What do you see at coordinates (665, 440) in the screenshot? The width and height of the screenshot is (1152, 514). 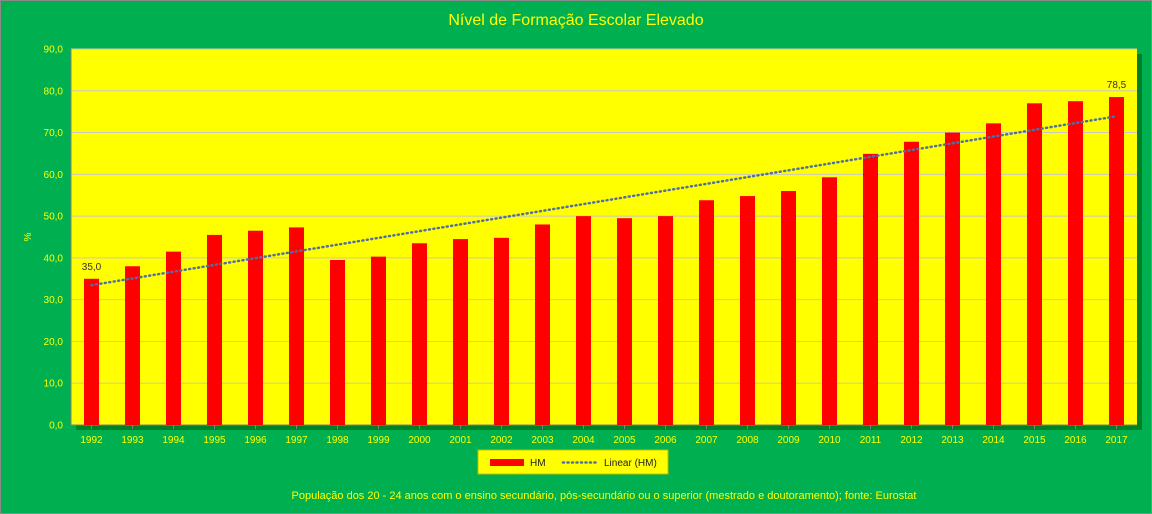 I see `x-tick-label: 2006` at bounding box center [665, 440].